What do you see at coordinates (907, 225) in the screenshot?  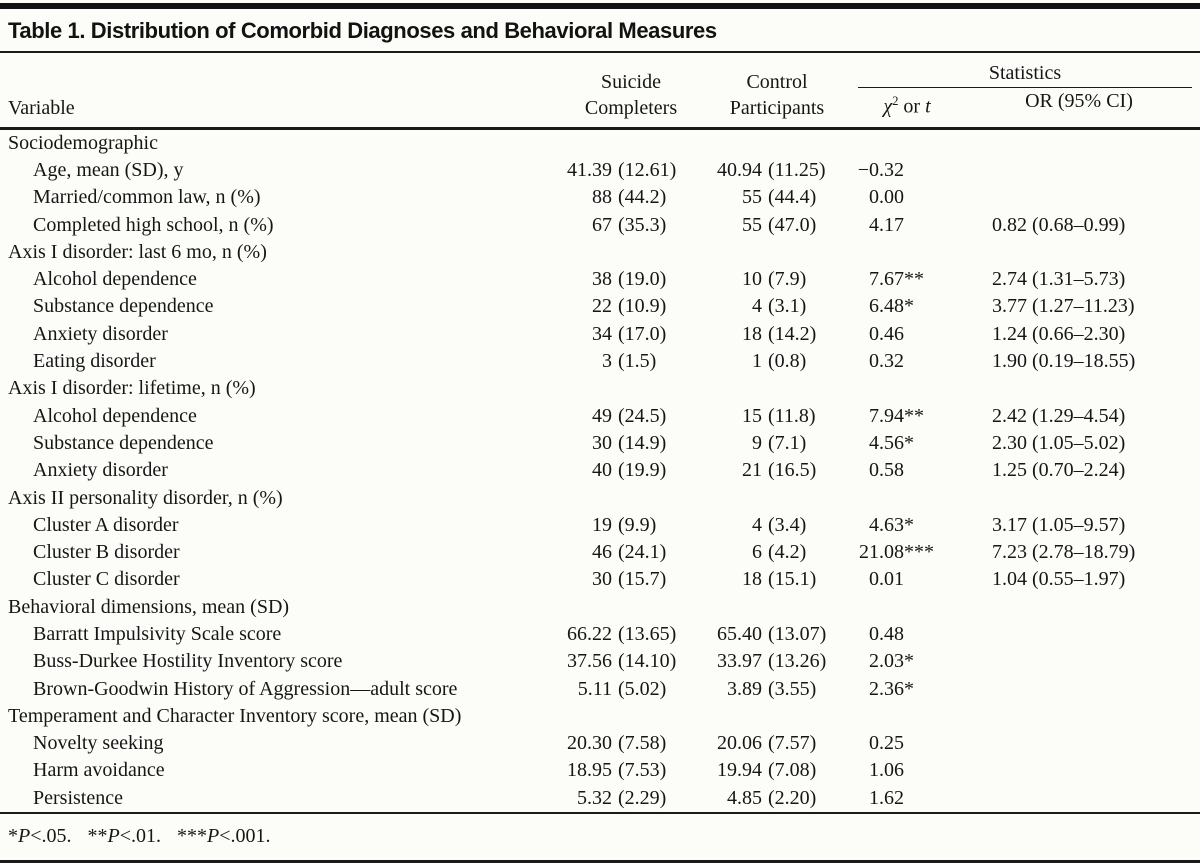 I see `cell-chi-or-t: 4.17` at bounding box center [907, 225].